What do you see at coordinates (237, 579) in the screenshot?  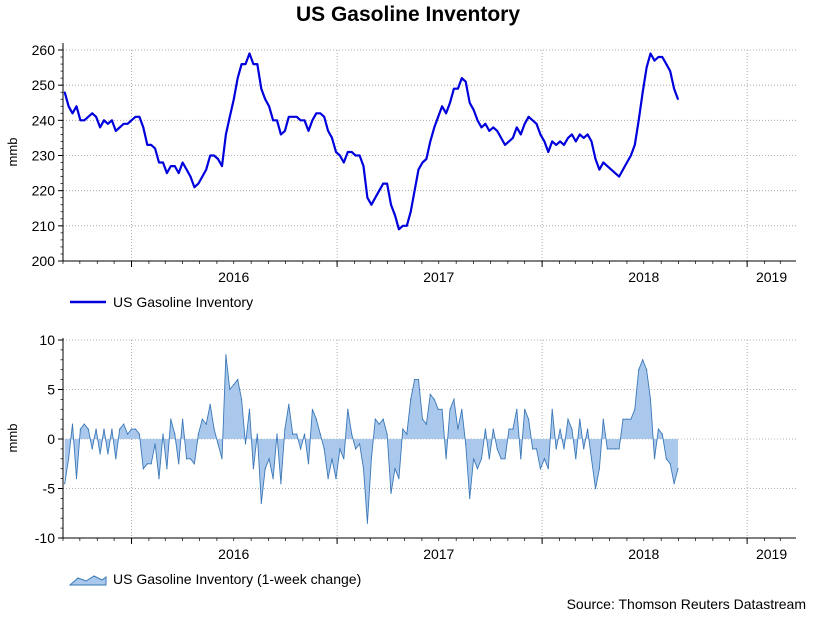 I see `bottom-legend-label: US Gasoline Inventory (1-week change)` at bounding box center [237, 579].